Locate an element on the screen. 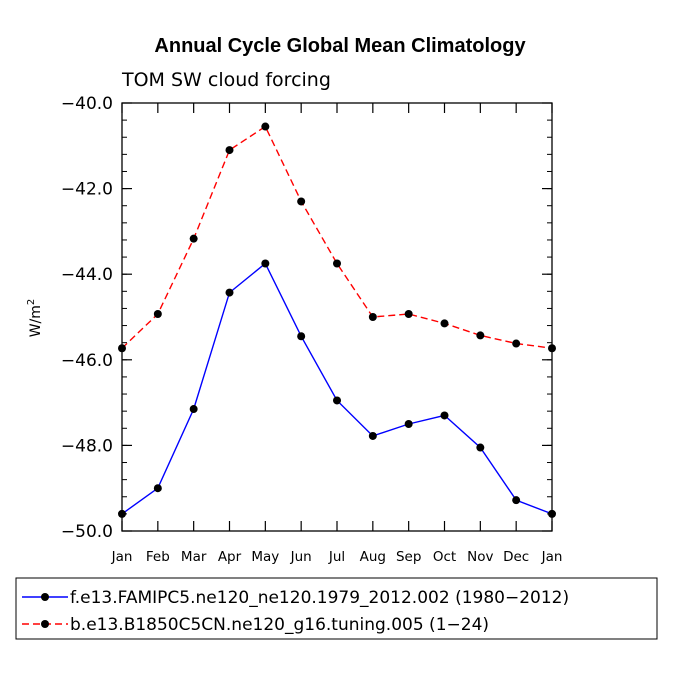 This screenshot has height=675, width=675. x-tick-label: Jun is located at coordinates (301, 557).